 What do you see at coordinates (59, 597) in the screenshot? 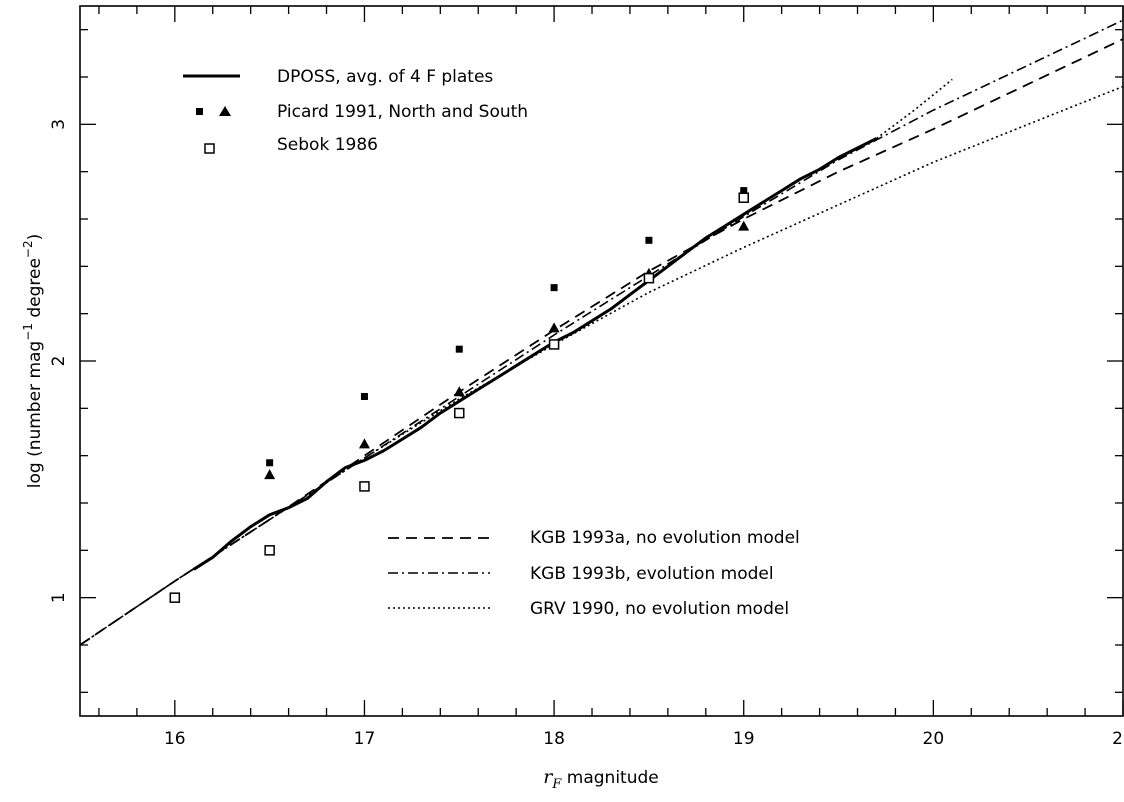
I see `y-tick-label-1: 1` at bounding box center [59, 597].